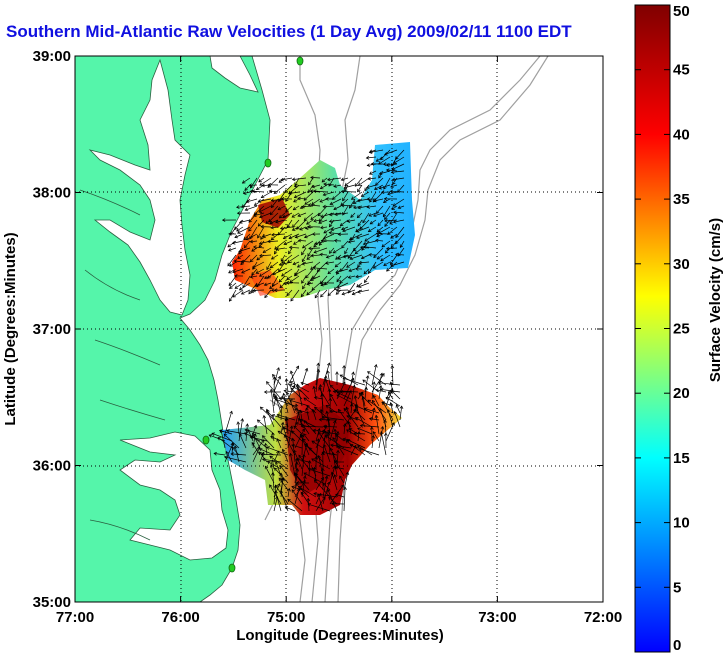  Describe the element at coordinates (52, 602) in the screenshot. I see `y-tick-label: 35:00` at that location.